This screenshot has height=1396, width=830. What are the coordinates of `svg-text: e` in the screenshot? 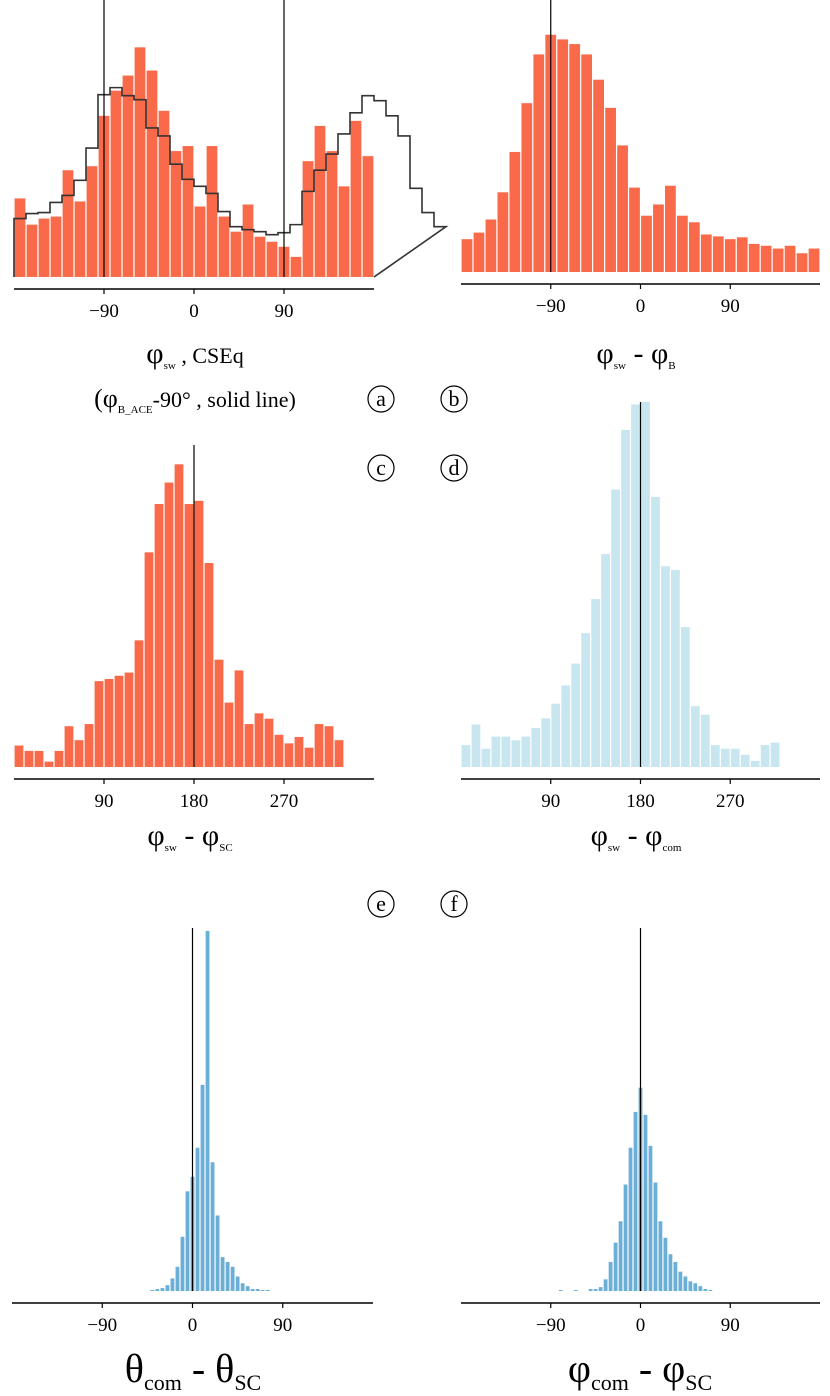 It's located at (381, 903).